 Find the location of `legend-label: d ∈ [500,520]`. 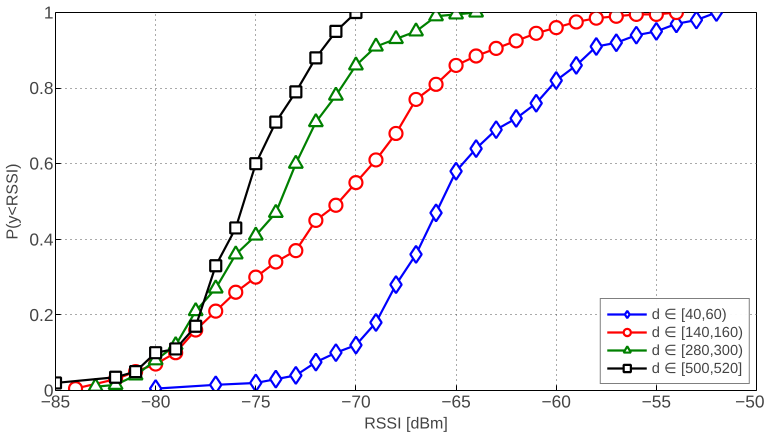

legend-label: d ∈ [500,520] is located at coordinates (697, 368).